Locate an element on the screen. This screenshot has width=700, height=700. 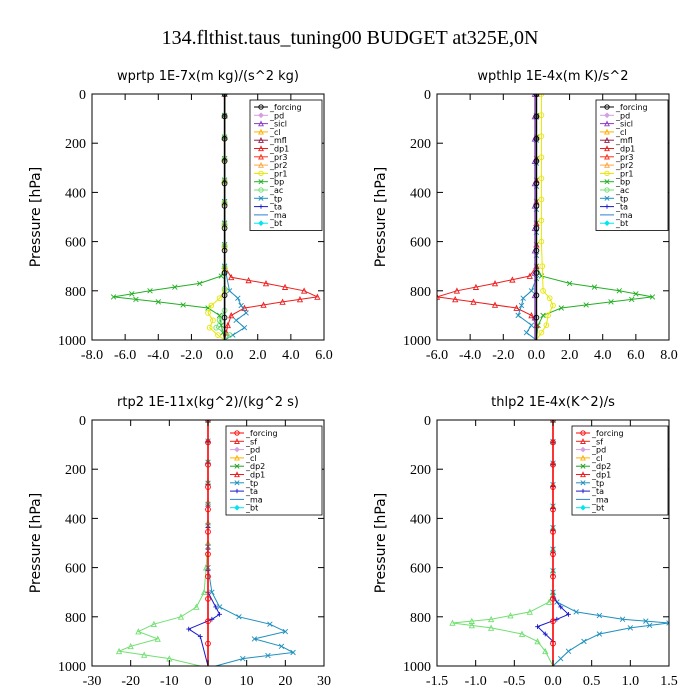
legend-label: _pr2 is located at coordinates (278, 165).